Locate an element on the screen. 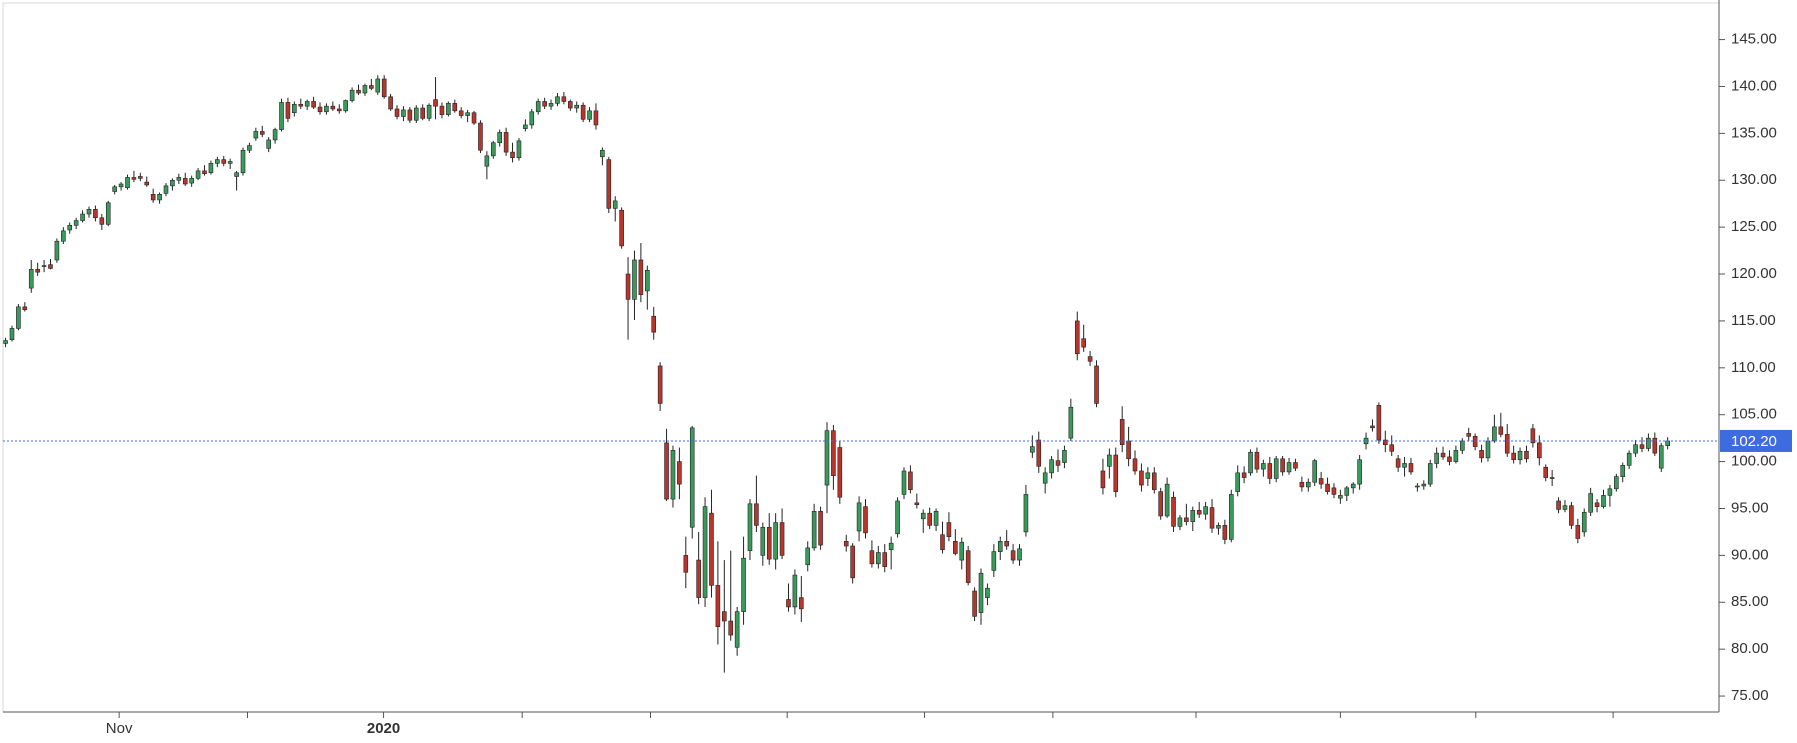 The width and height of the screenshot is (1797, 743). y-tick-label: 100.00 is located at coordinates (1754, 461).